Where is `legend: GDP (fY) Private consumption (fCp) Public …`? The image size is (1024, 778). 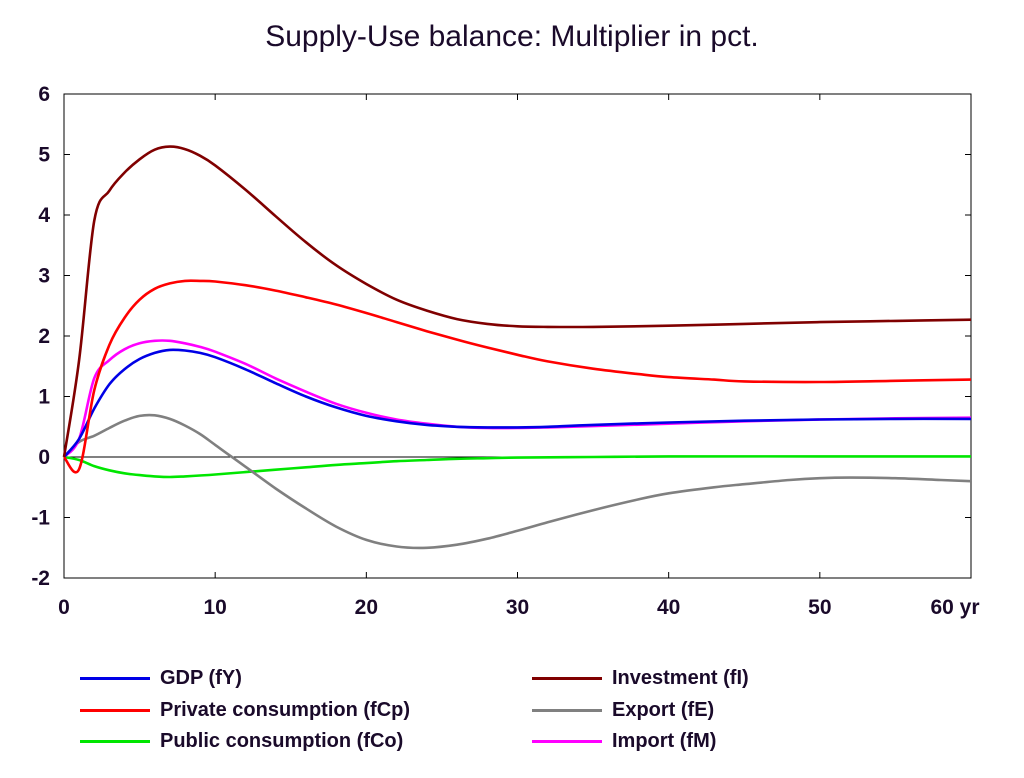 legend: GDP (fY) Private consumption (fCp) Public … is located at coordinates (512, 714).